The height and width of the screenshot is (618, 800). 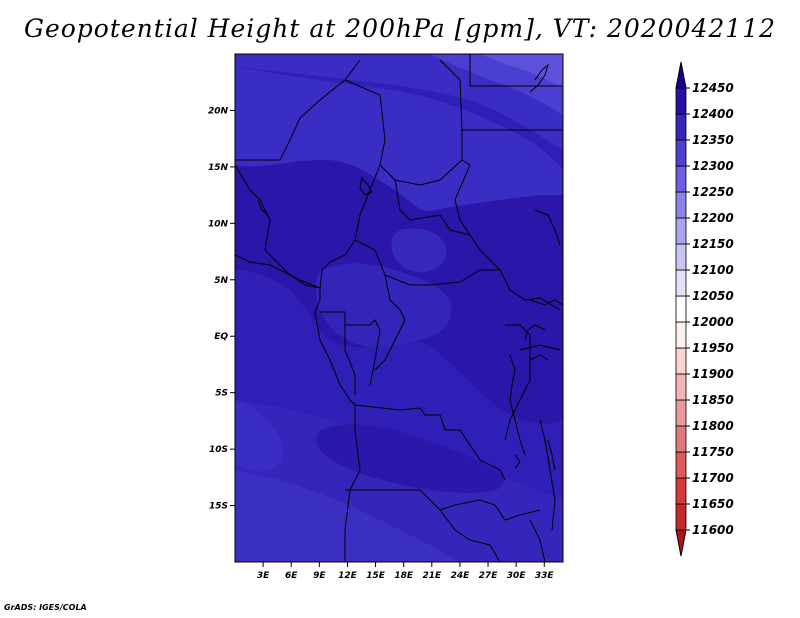 I want to click on colorbar-label: 12150, so click(x=713, y=244).